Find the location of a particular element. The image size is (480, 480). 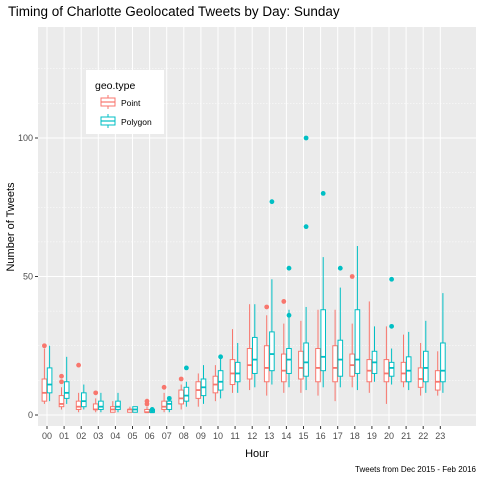

x-tick-label: 21 is located at coordinates (406, 436).